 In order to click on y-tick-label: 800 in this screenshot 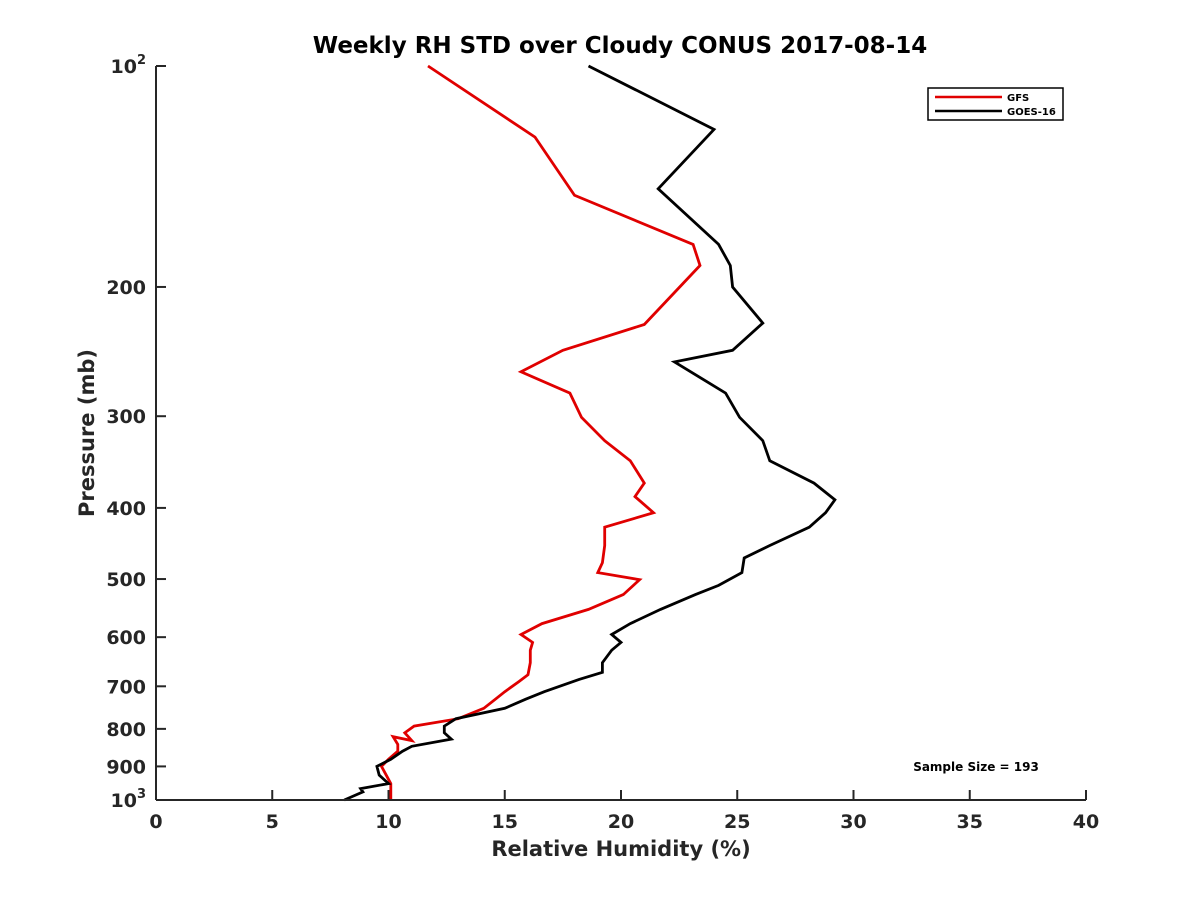, I will do `click(126, 730)`.